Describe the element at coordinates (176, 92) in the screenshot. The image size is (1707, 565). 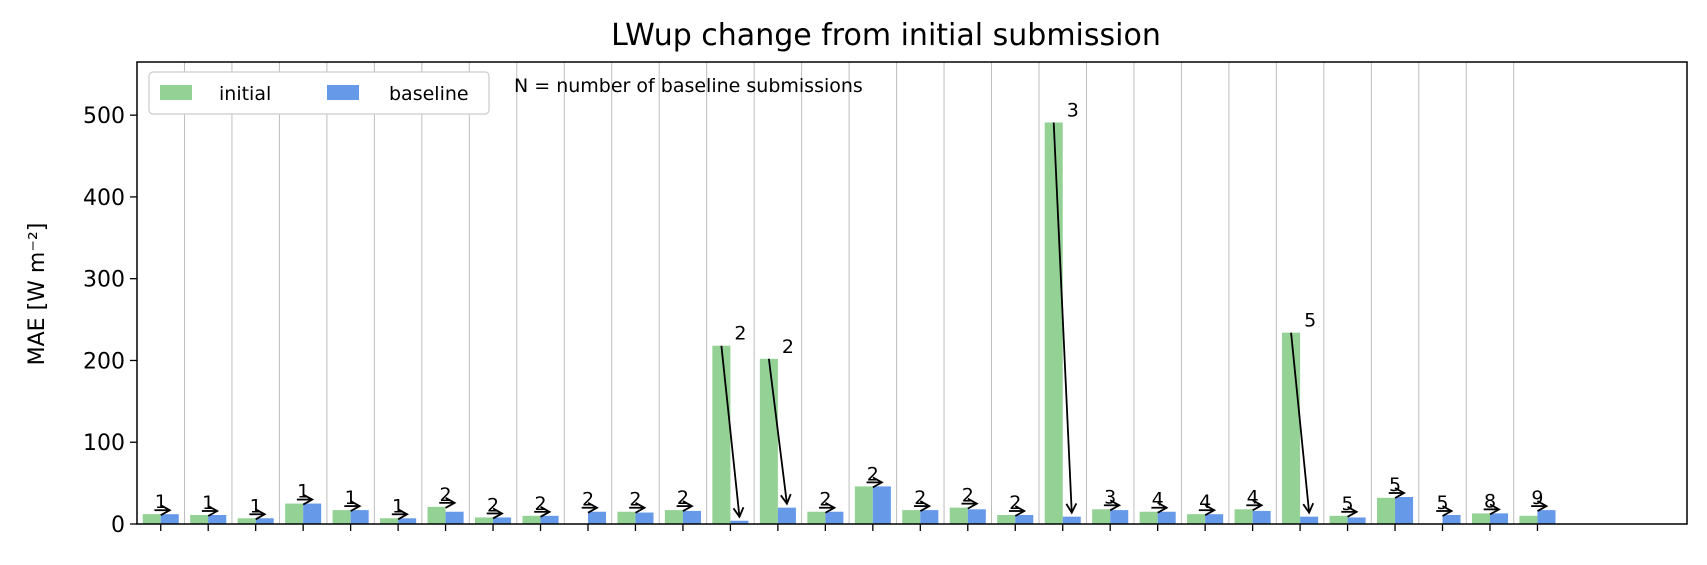
I see `legend-swatch-initial` at that location.